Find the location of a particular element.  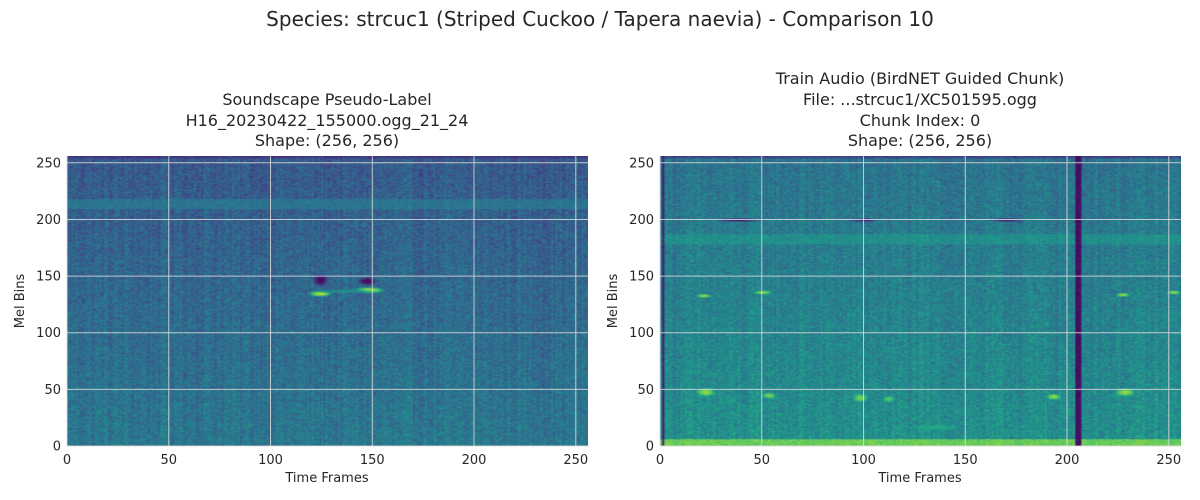

panel-right-xtick-label: 150 is located at coordinates (965, 460).